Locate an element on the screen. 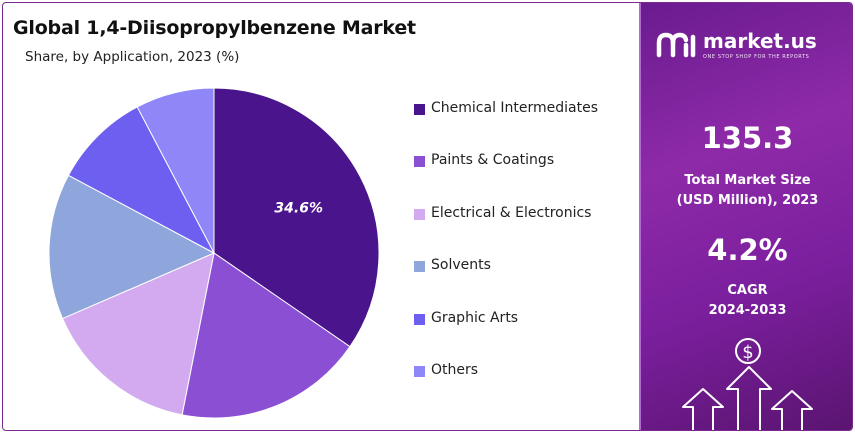 Image resolution: width=855 pixels, height=433 pixels. brand-name: market.us is located at coordinates (760, 41).